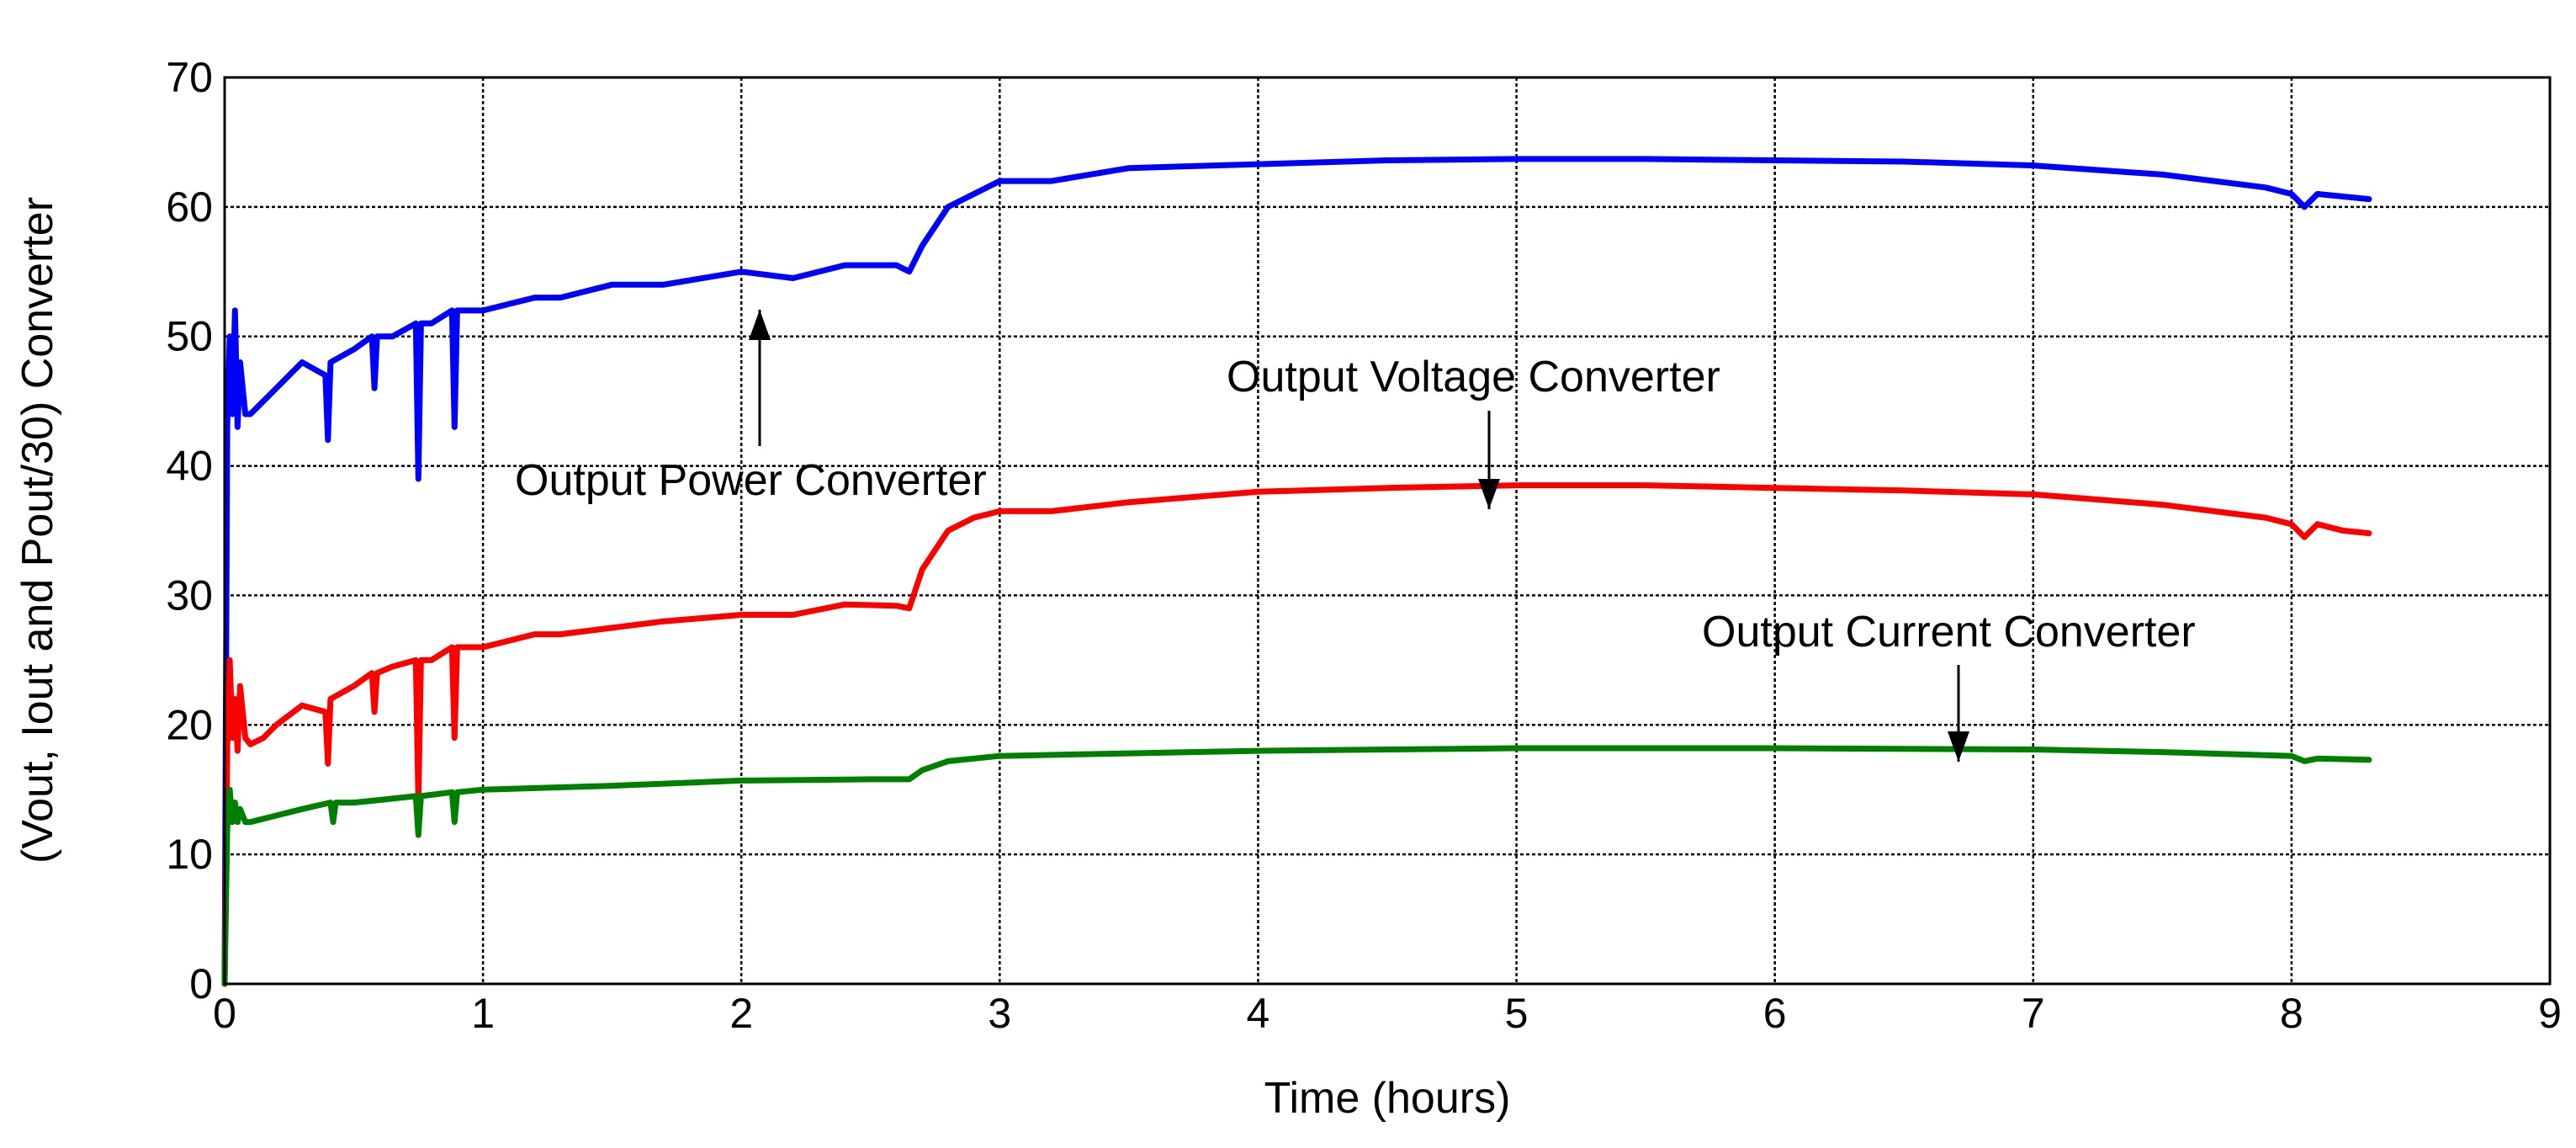 Image resolution: width=2576 pixels, height=1148 pixels. Describe the element at coordinates (189, 854) in the screenshot. I see `y-tick-label: 10` at that location.